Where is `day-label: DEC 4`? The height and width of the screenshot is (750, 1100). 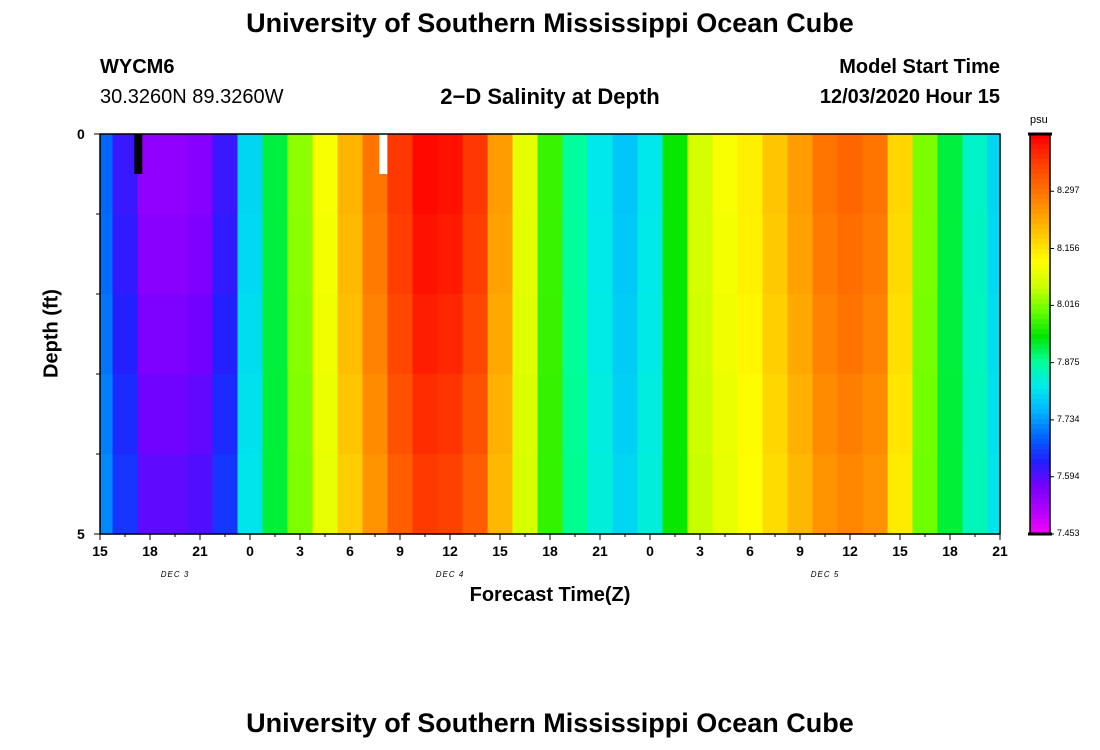
day-label: DEC 4 is located at coordinates (450, 574).